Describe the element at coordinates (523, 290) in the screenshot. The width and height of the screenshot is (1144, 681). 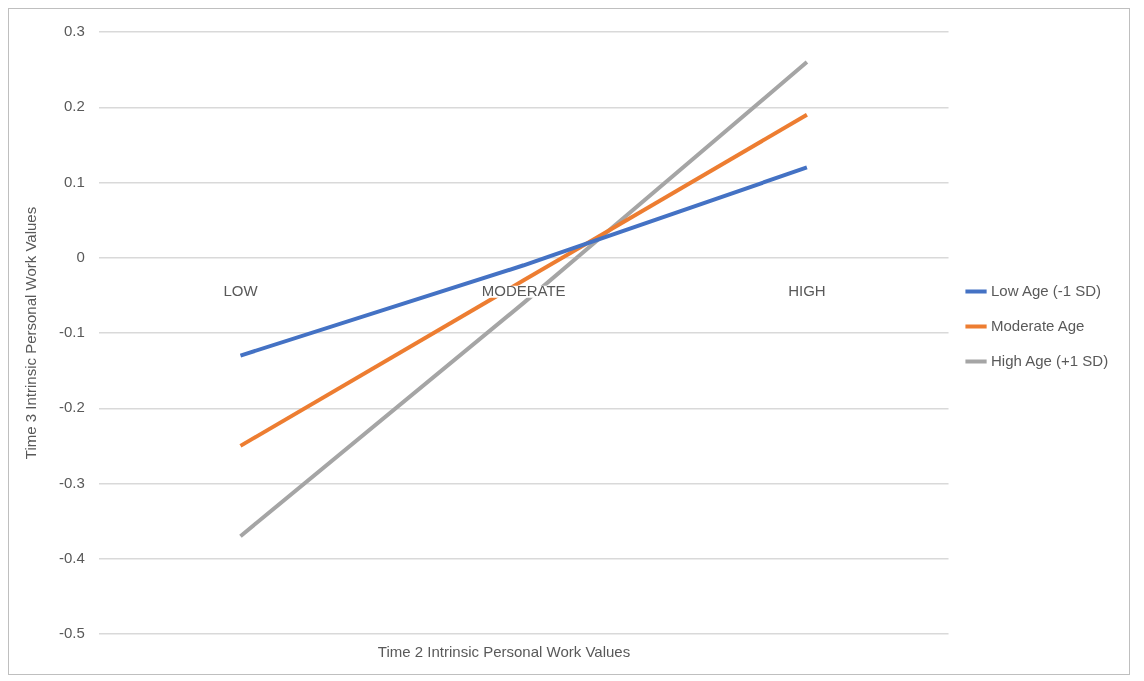
I see `x-tick-label: MODERATE` at that location.